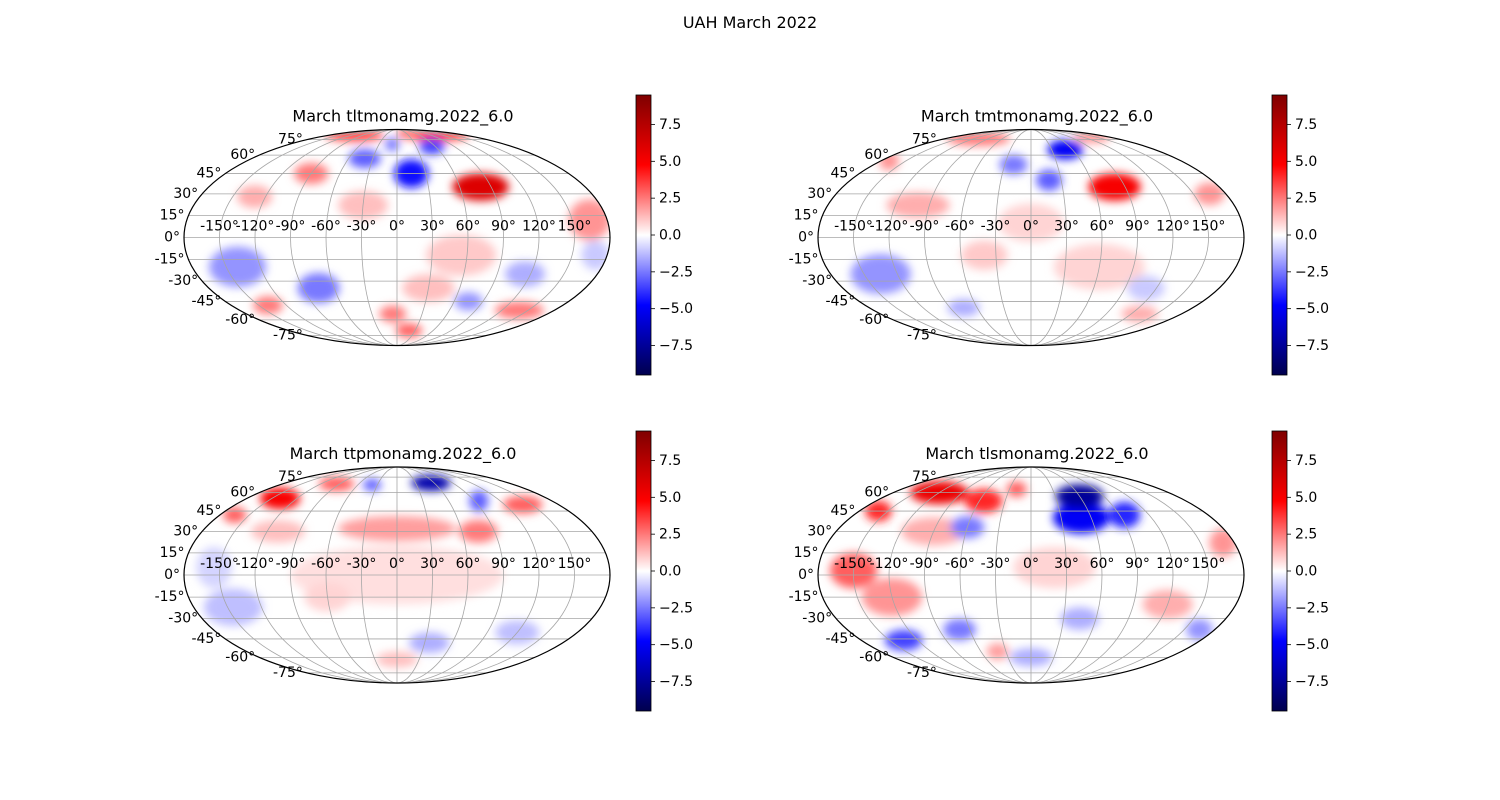 This screenshot has height=800, width=1500. I want to click on lon-tick-label: -150°, so click(219, 564).